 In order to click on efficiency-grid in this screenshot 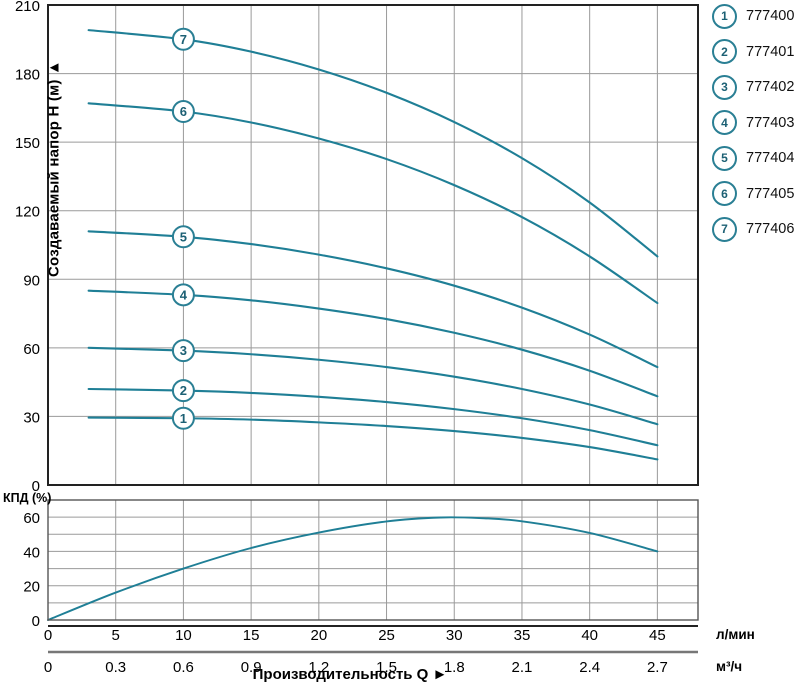, I will do `click(373, 560)`.